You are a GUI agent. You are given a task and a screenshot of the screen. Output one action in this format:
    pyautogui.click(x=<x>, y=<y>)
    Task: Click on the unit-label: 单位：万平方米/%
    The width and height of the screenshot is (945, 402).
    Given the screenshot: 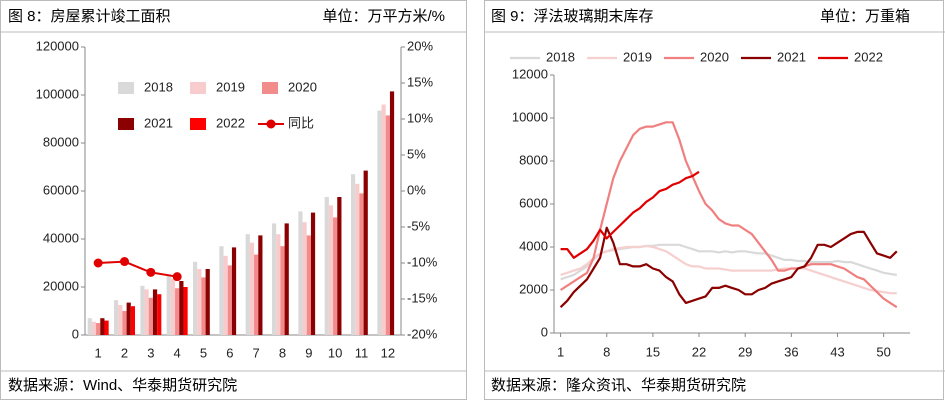 What is the action you would take?
    pyautogui.click(x=383, y=16)
    